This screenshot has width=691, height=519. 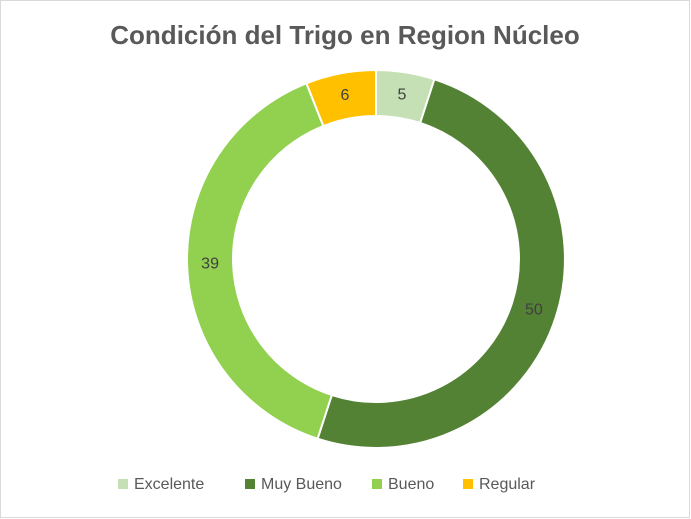 What do you see at coordinates (169, 484) in the screenshot?
I see `legend-label: Excelente` at bounding box center [169, 484].